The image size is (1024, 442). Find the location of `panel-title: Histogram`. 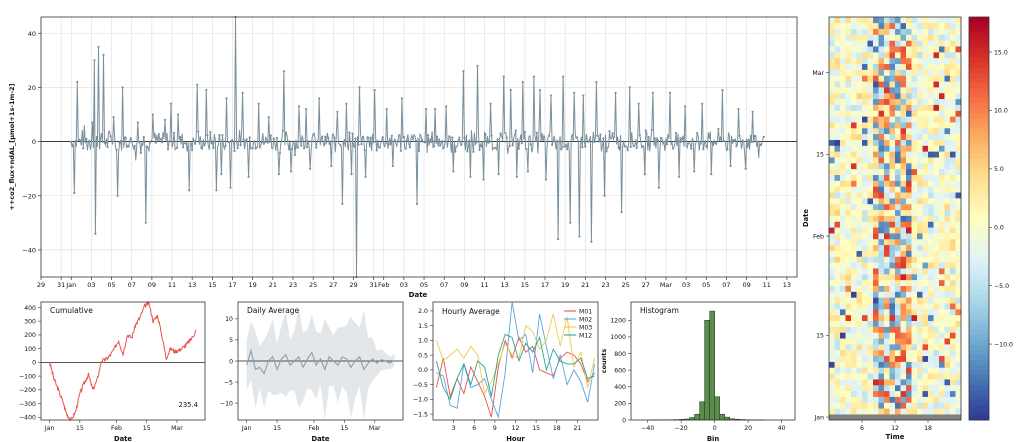

panel-title: Histogram is located at coordinates (659, 310).